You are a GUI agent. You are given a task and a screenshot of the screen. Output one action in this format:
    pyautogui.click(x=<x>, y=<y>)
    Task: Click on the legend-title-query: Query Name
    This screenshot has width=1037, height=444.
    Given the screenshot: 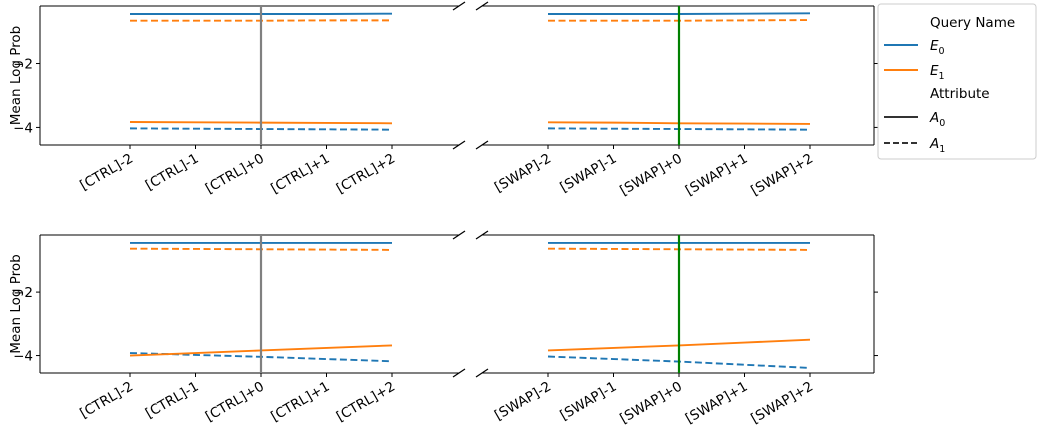 What is the action you would take?
    pyautogui.click(x=972, y=23)
    